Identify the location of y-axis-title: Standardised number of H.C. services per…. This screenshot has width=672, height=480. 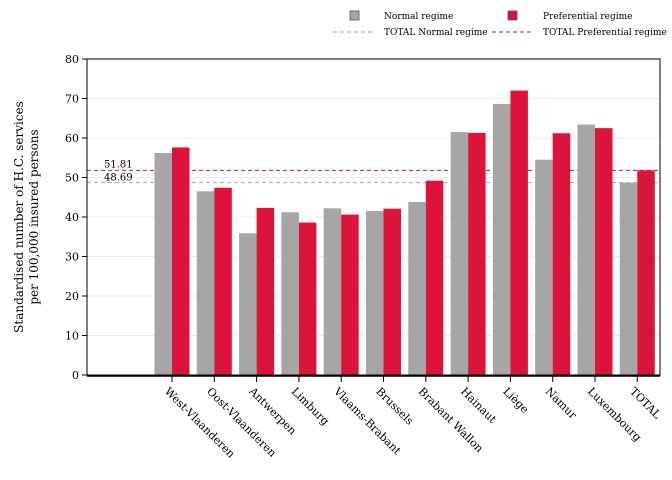
(26, 217).